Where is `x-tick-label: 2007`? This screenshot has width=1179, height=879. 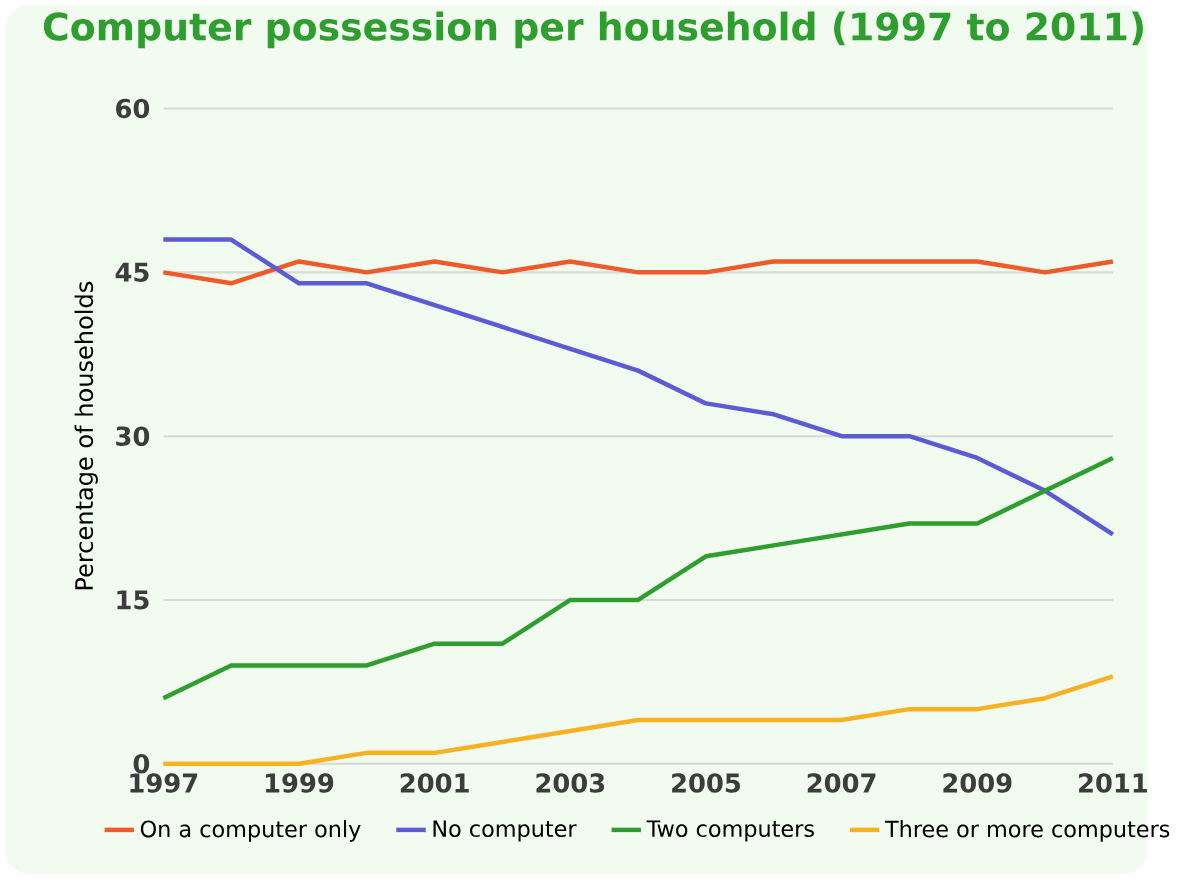
x-tick-label: 2007 is located at coordinates (841, 783).